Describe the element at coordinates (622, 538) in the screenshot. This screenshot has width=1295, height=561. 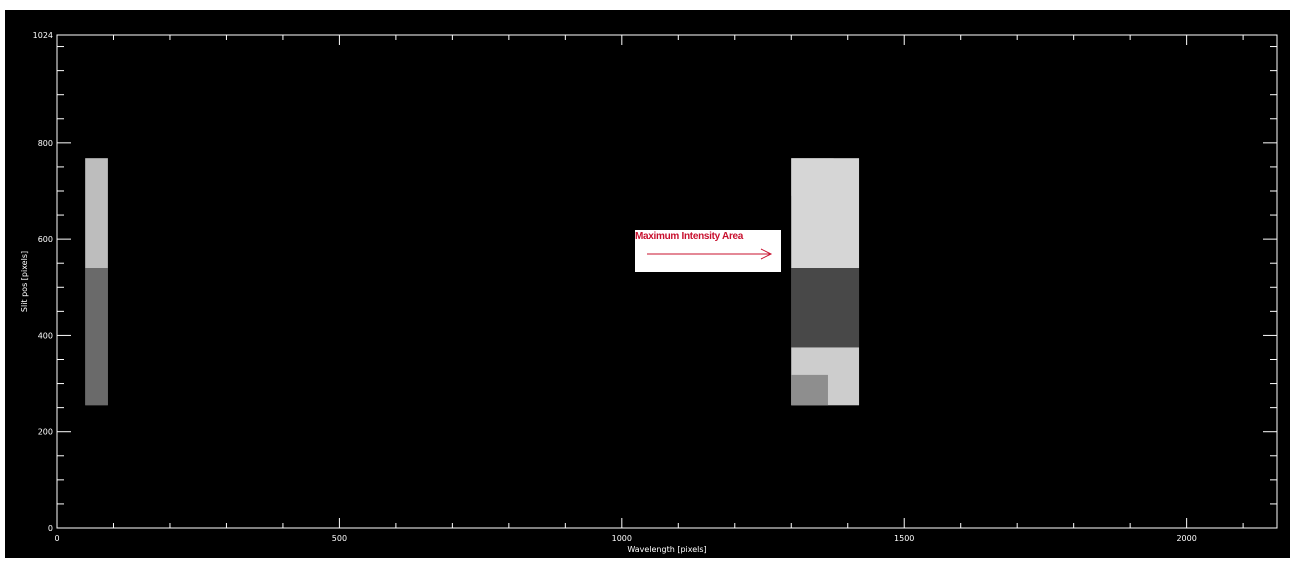
I see `x-tick-label: 1000` at that location.